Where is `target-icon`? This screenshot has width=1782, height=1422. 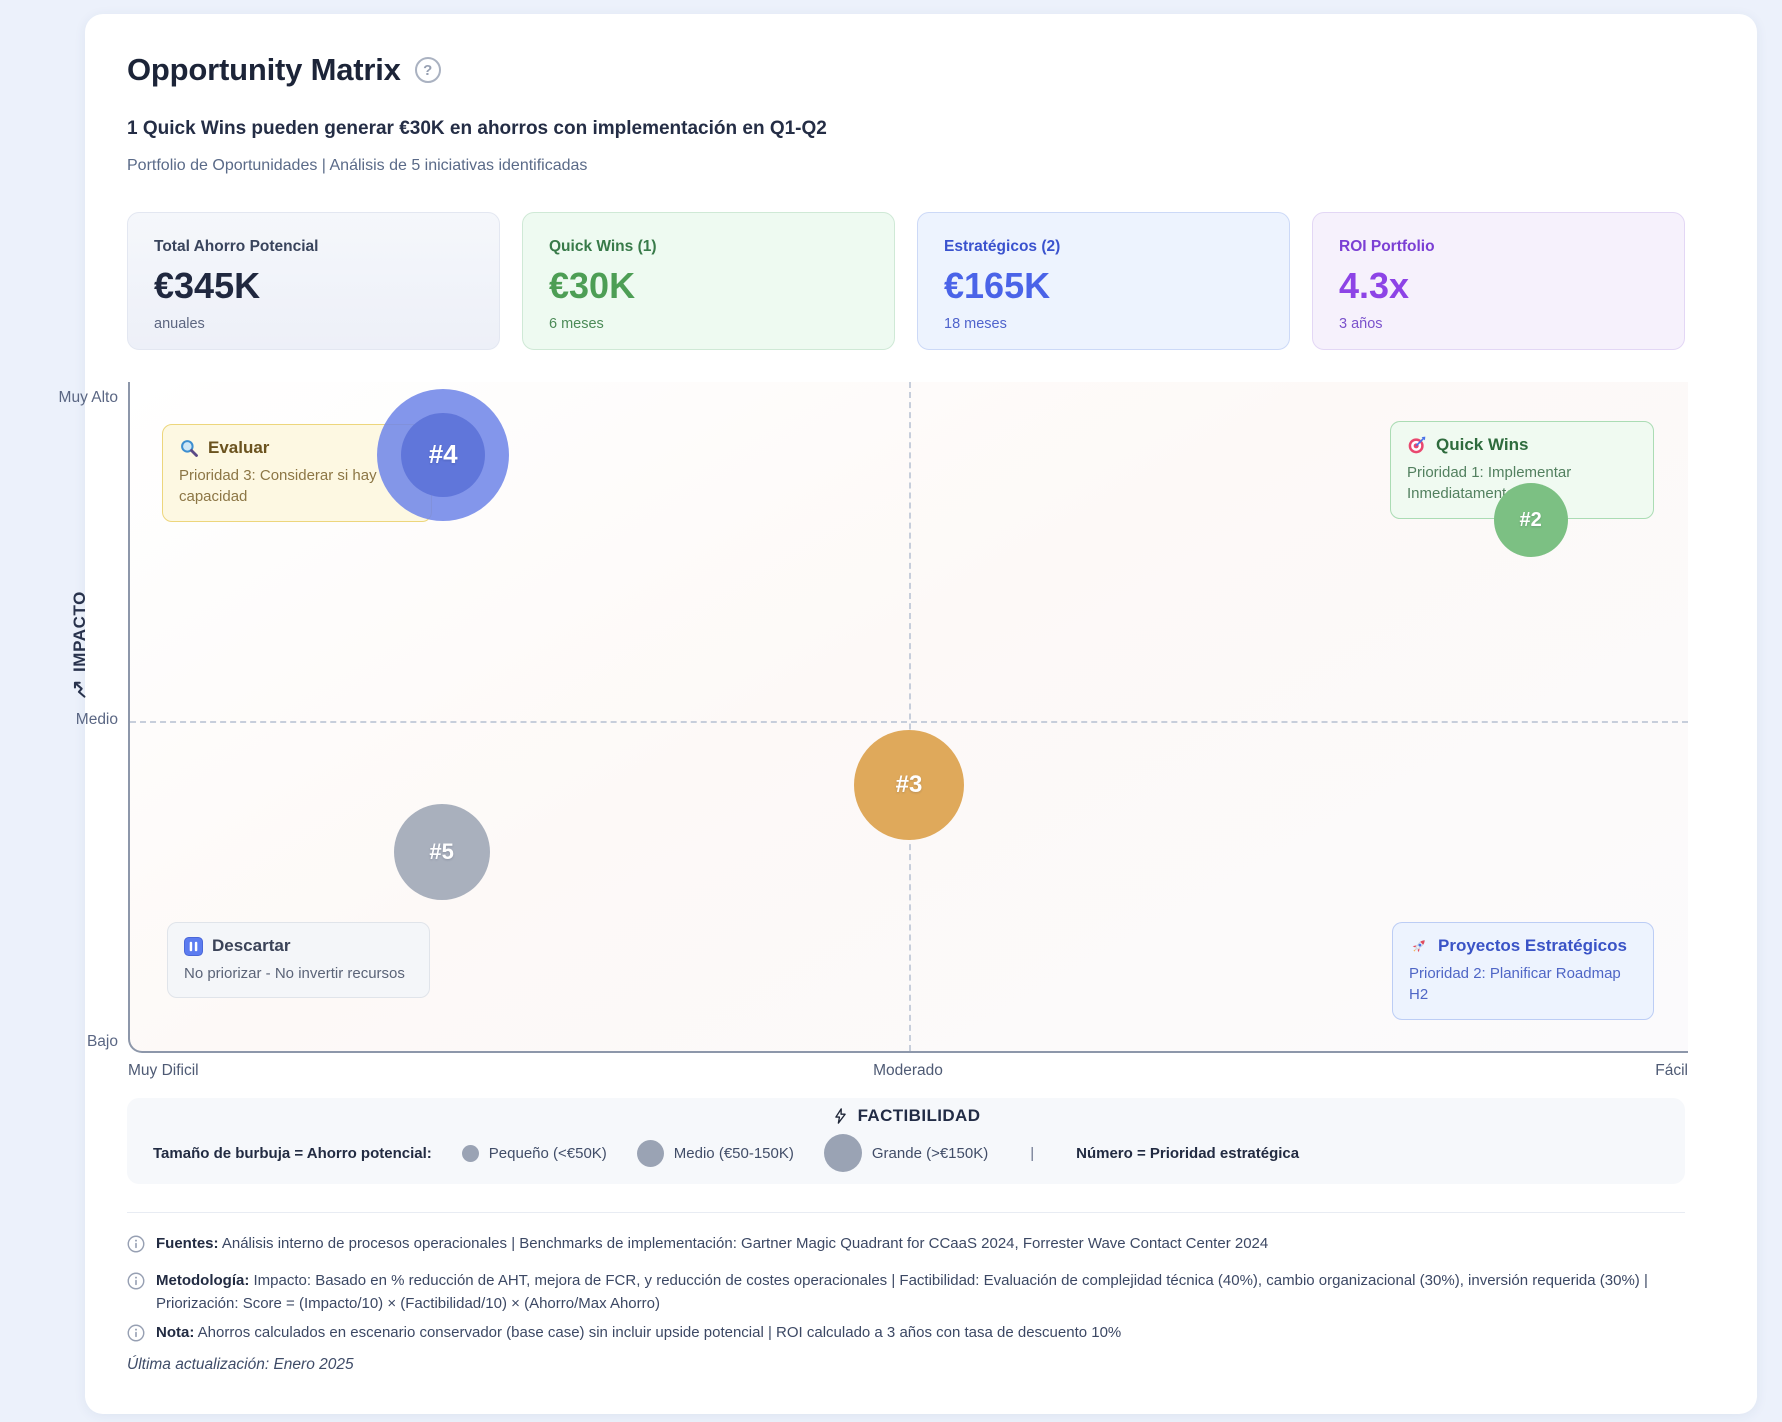 target-icon is located at coordinates (1417, 445).